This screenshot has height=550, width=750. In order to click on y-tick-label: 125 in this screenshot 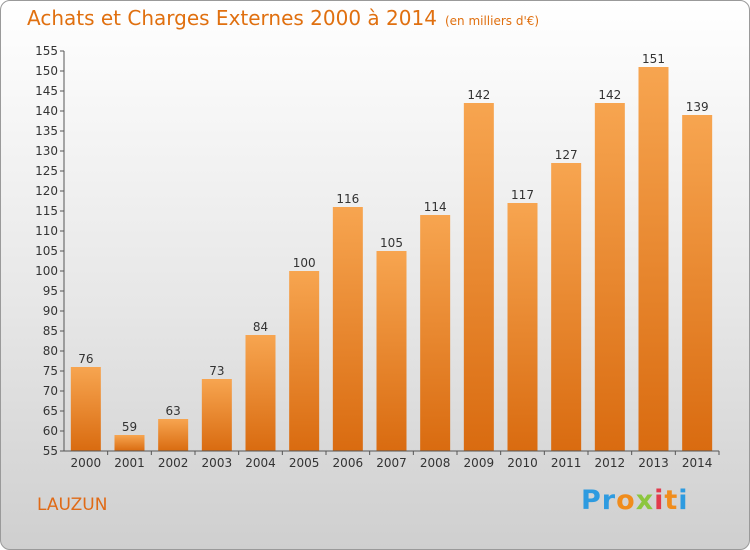, I will do `click(46, 171)`.